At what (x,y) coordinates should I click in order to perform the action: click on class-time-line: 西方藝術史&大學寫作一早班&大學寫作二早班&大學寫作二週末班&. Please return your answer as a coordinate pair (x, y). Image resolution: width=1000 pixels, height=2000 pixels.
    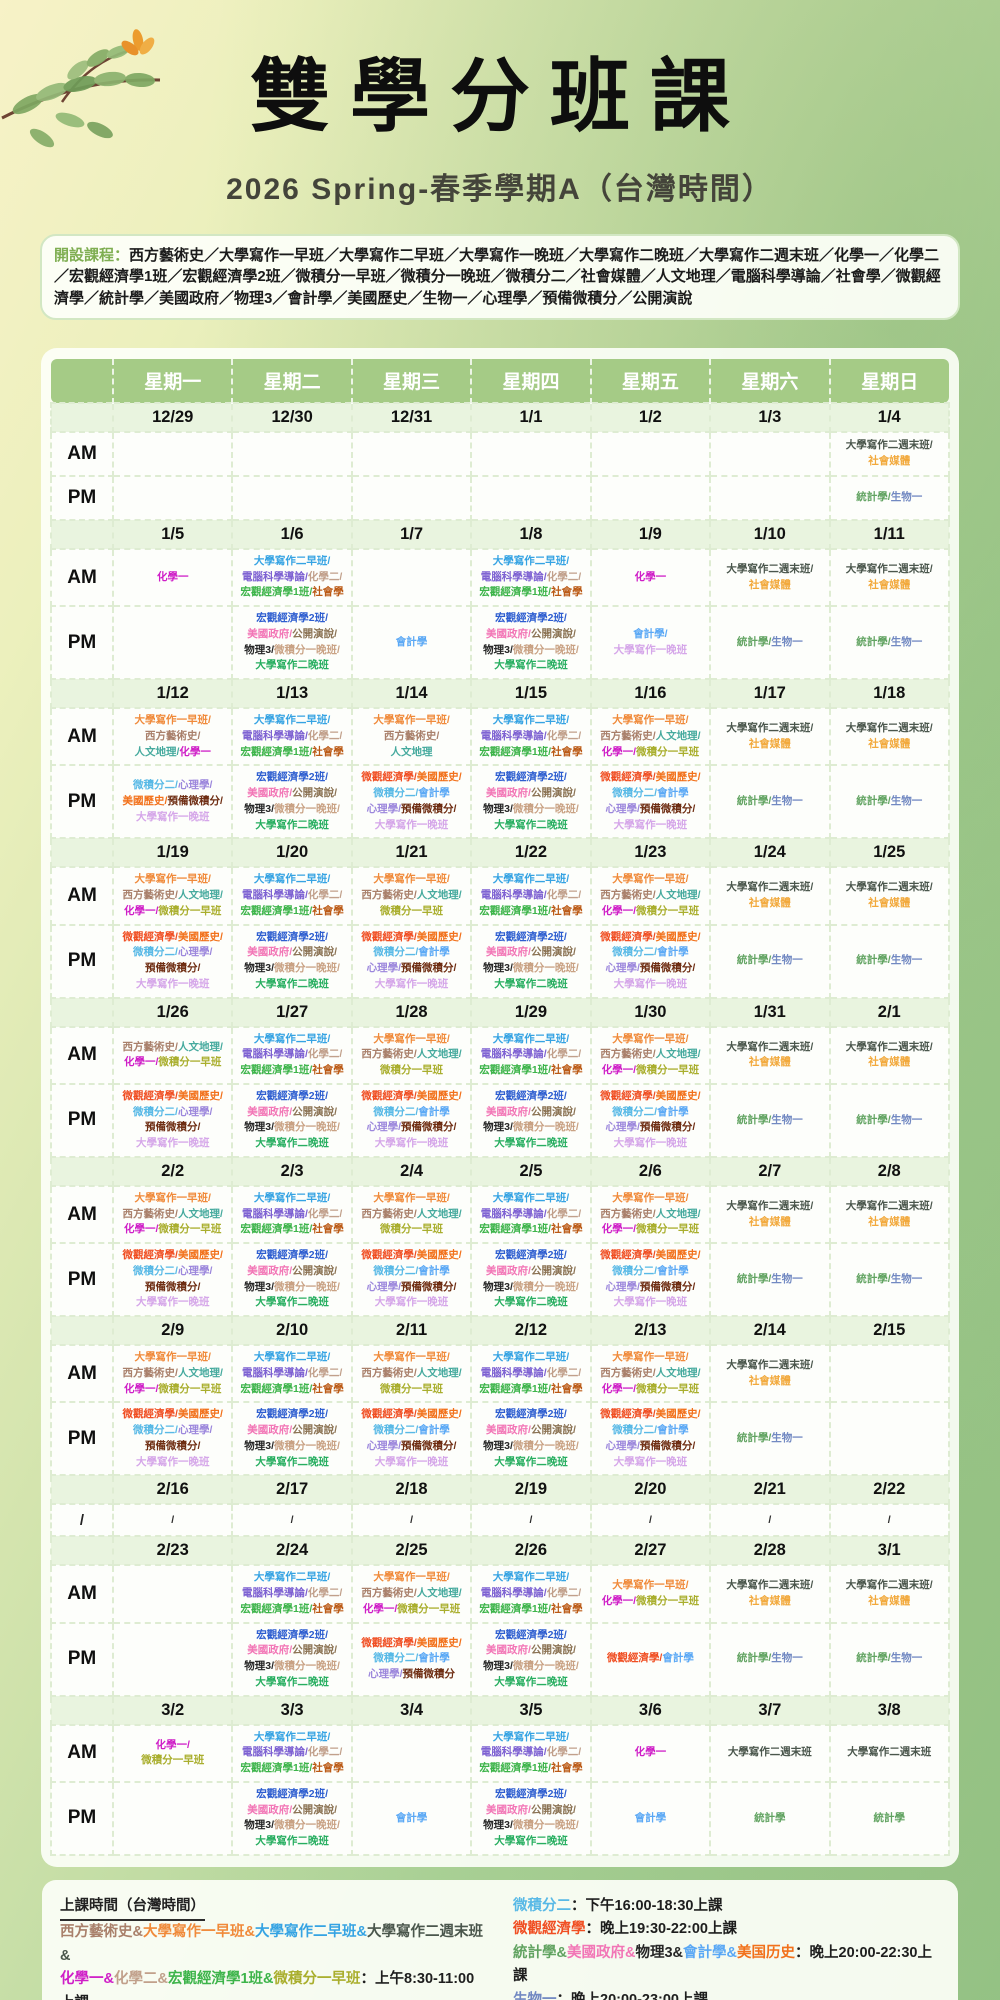
    Looking at the image, I should click on (273, 1944).